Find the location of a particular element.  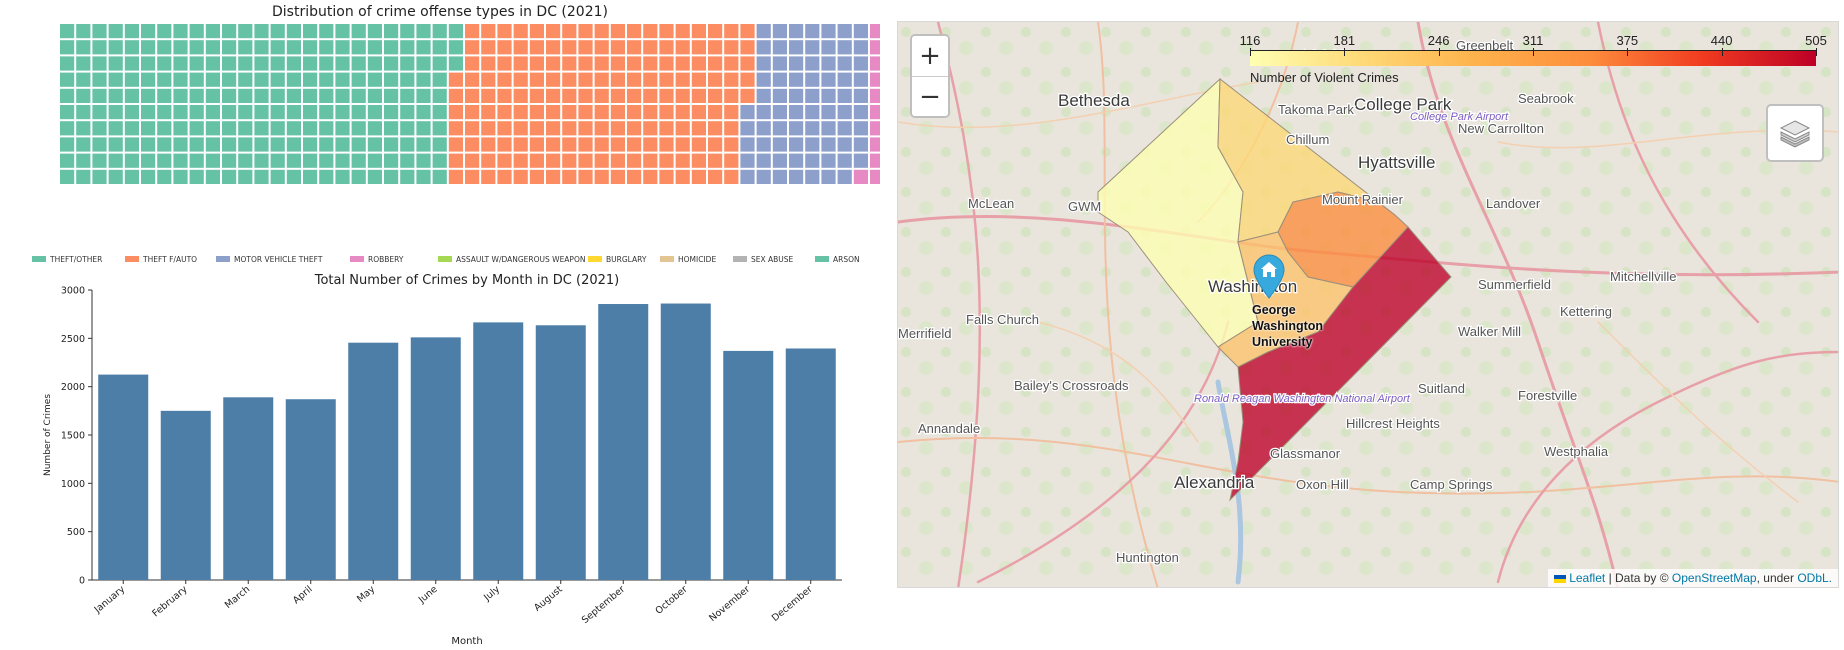

layers-button is located at coordinates (1795, 133).